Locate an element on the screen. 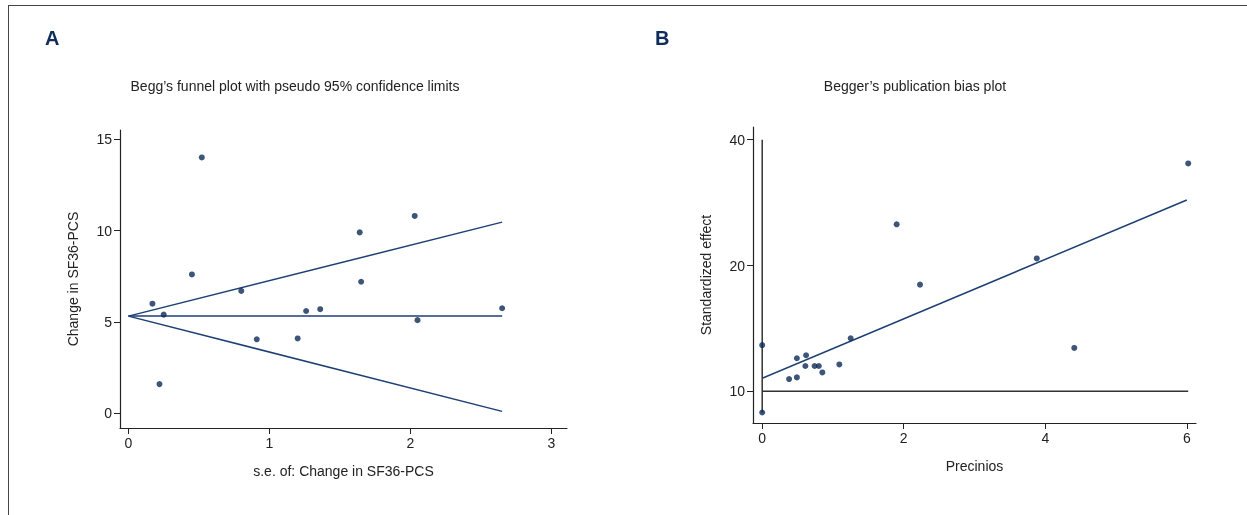 This screenshot has width=1247, height=515. y-tick-label: 0 is located at coordinates (108, 413).